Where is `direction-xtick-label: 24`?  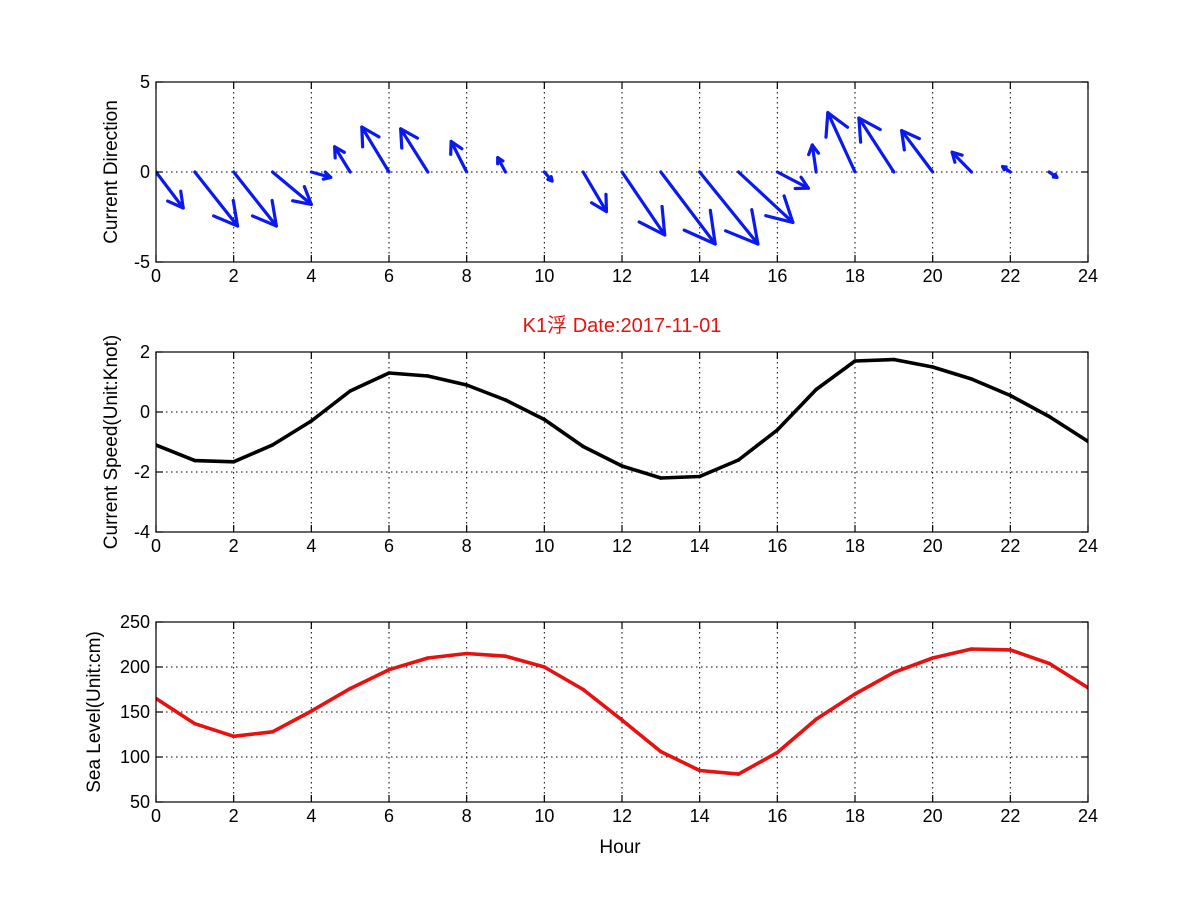
direction-xtick-label: 24 is located at coordinates (1088, 276).